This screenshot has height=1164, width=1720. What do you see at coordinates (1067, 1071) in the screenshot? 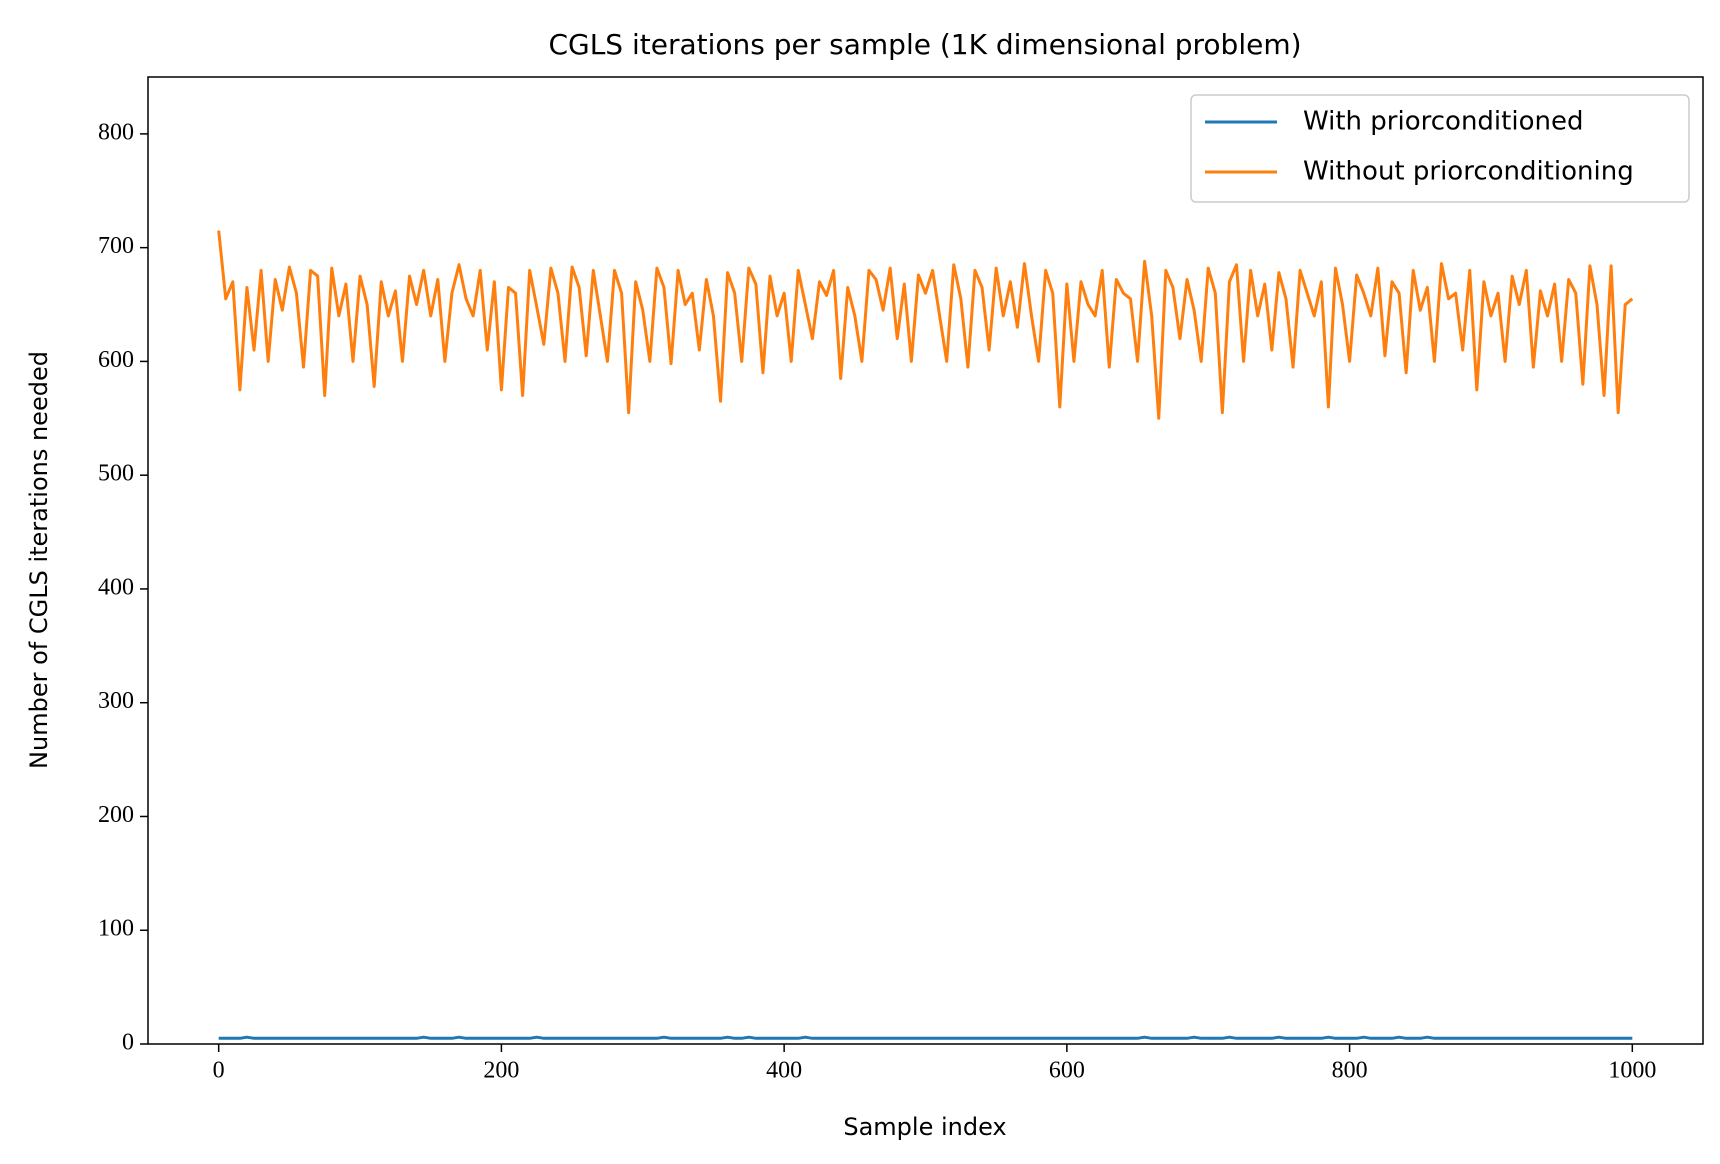
I see `x-tick-label: 600` at bounding box center [1067, 1071].